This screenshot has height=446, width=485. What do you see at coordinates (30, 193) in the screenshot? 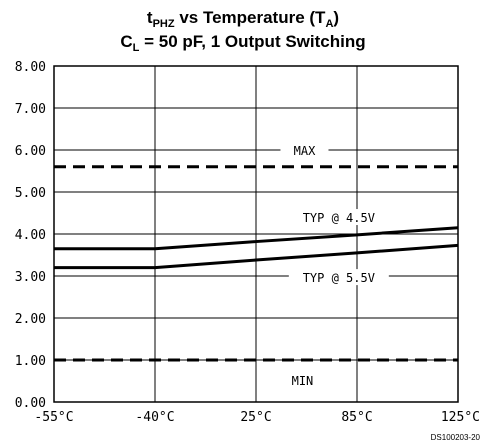
I see `y-tick-label: 5.00` at bounding box center [30, 193].